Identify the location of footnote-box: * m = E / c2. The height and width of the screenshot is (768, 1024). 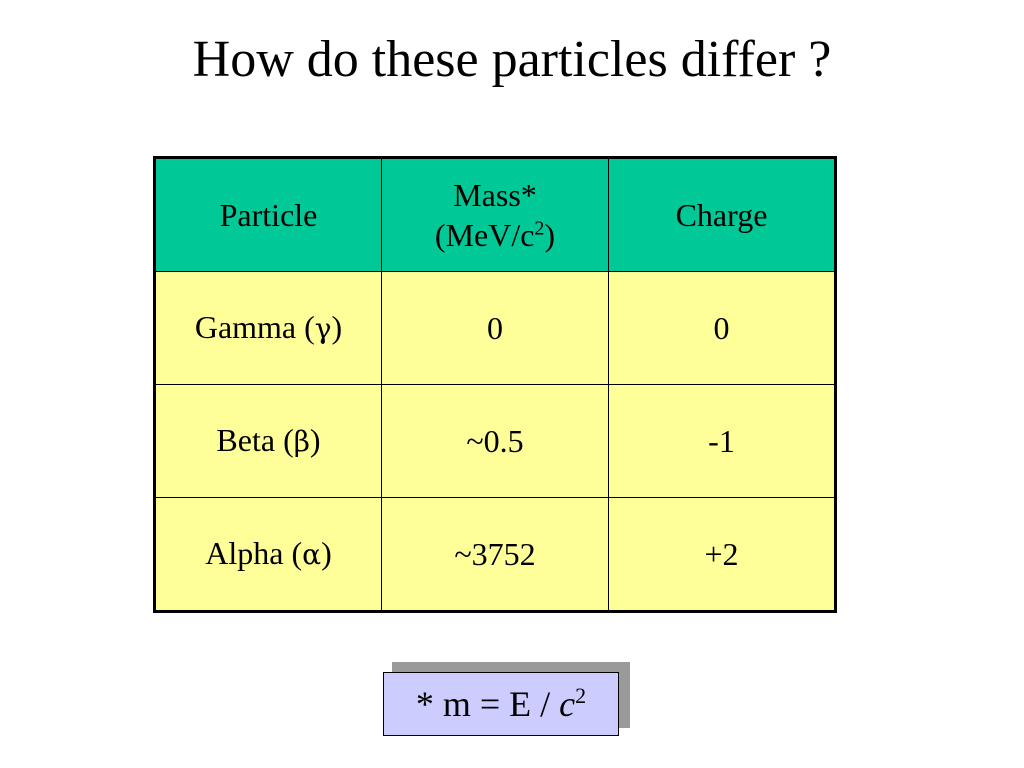
(501, 704).